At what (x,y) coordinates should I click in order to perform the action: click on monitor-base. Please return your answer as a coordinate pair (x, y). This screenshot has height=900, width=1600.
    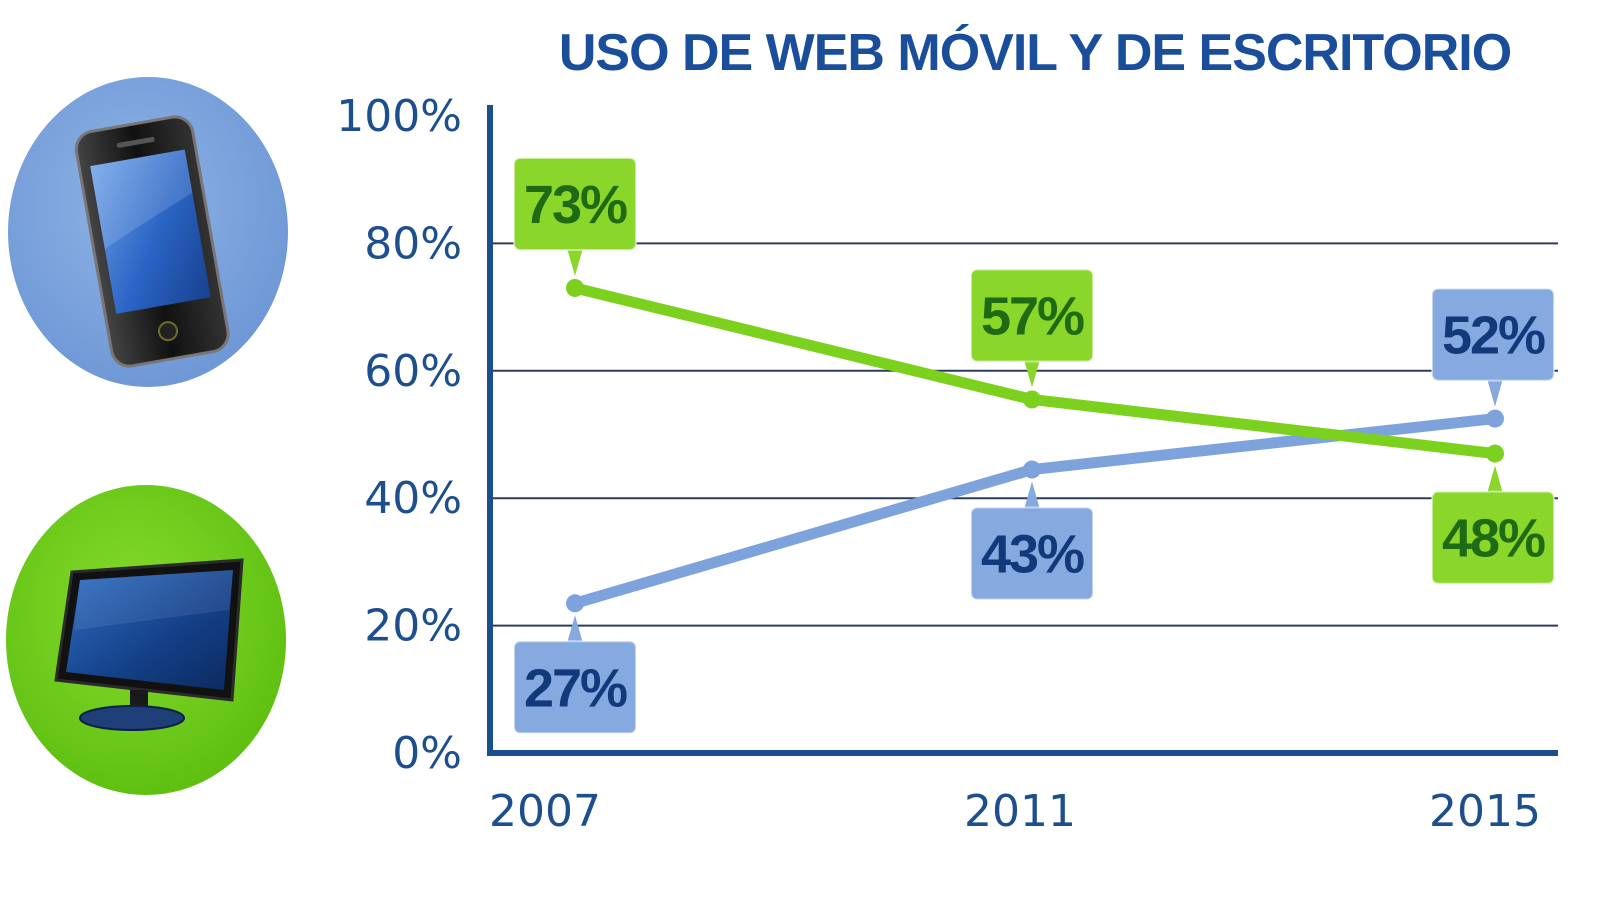
    Looking at the image, I should click on (132, 718).